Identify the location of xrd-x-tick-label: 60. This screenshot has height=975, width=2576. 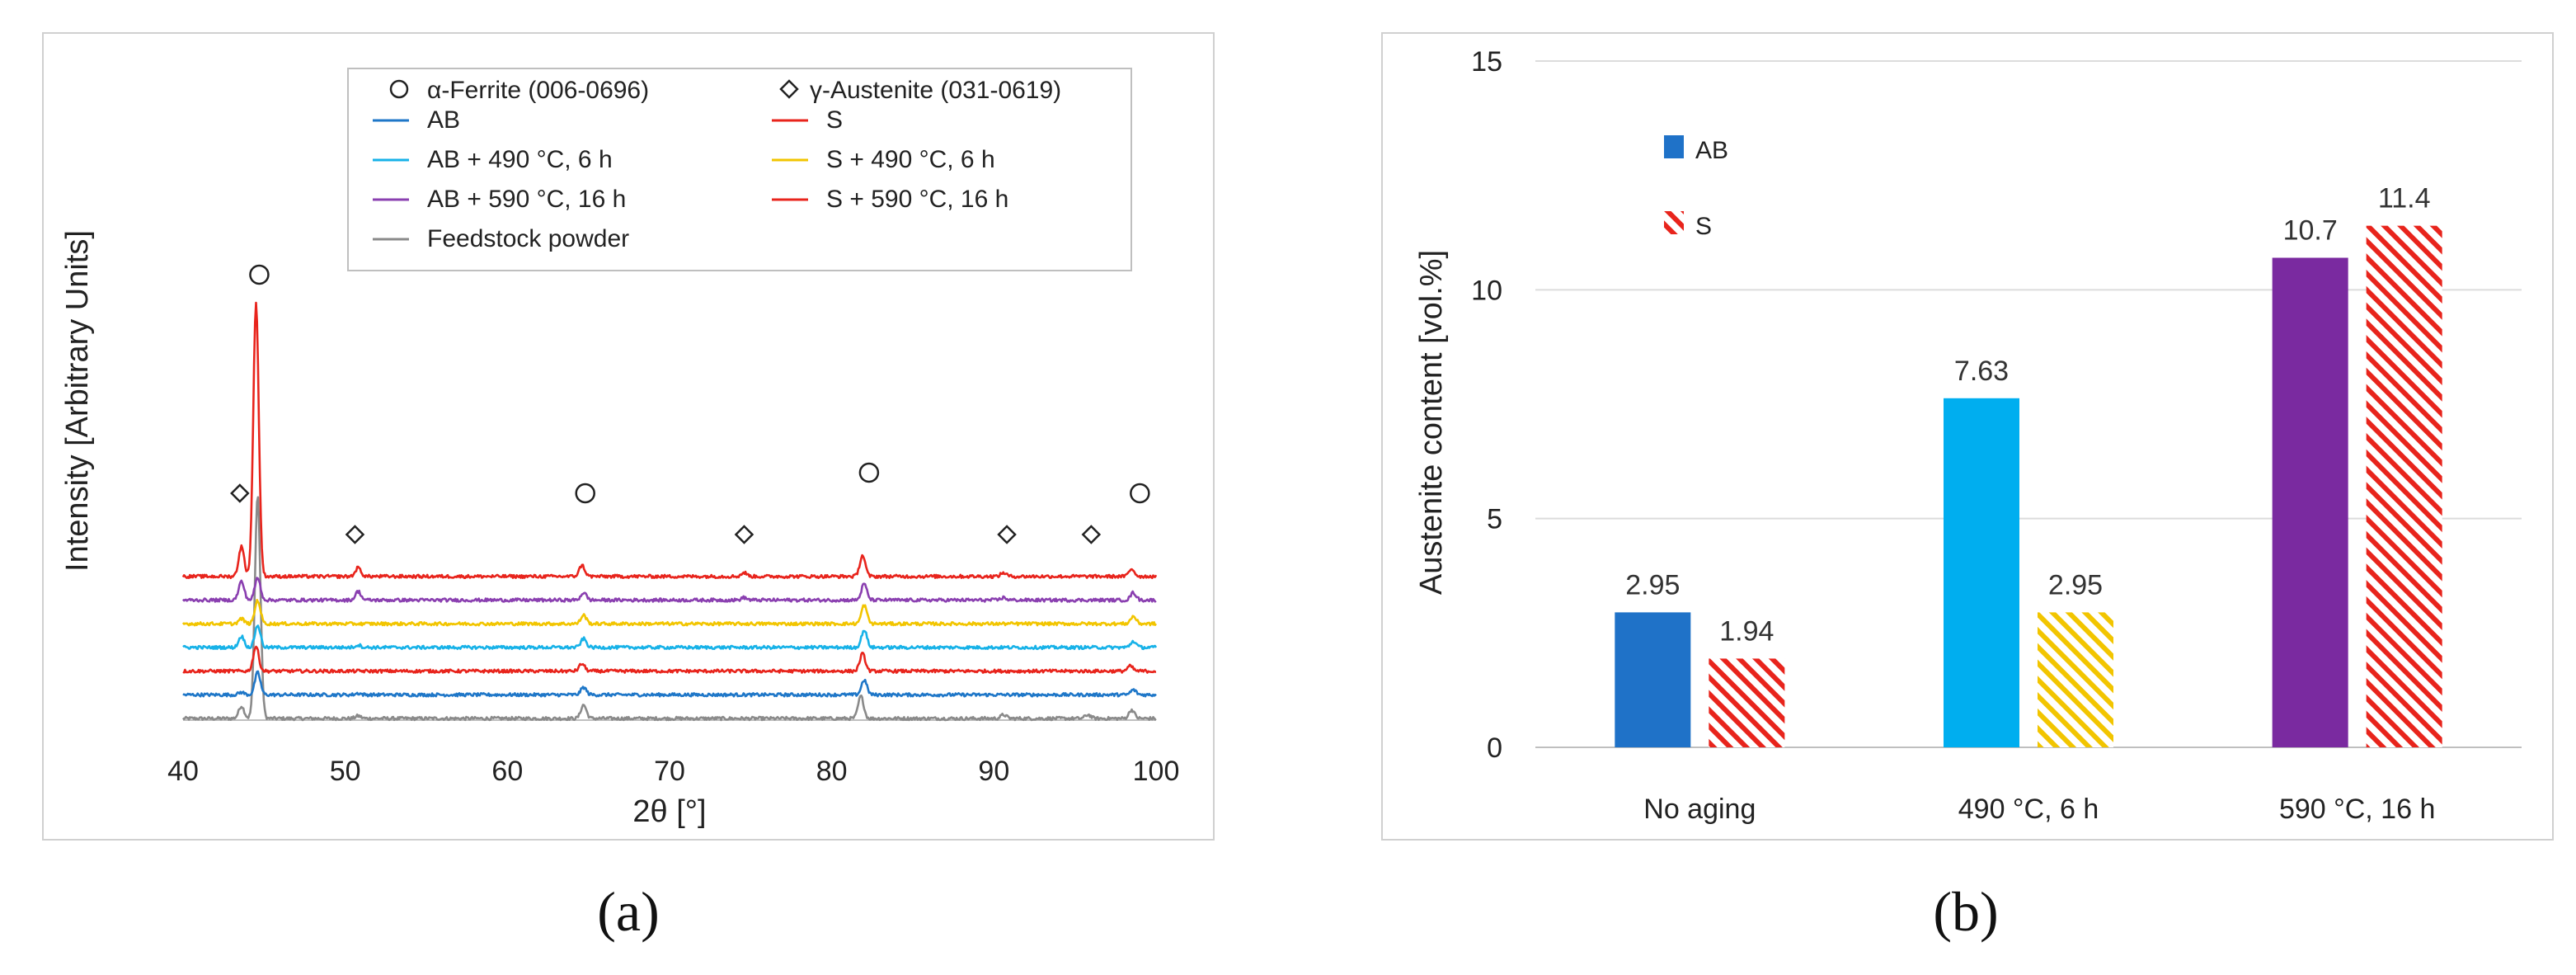
(507, 771).